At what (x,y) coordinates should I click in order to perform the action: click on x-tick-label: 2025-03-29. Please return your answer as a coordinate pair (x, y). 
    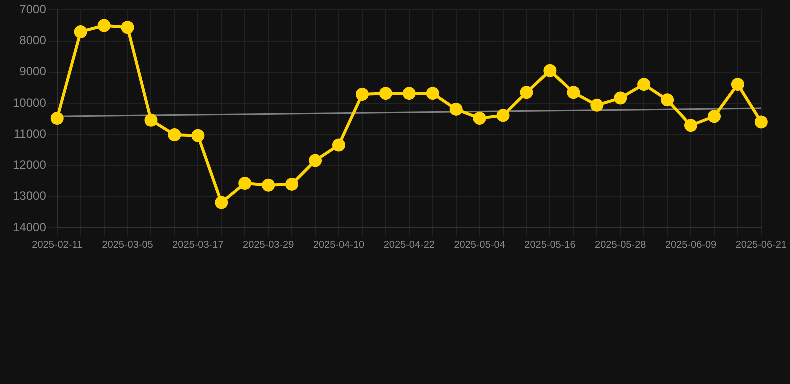
    Looking at the image, I should click on (269, 245).